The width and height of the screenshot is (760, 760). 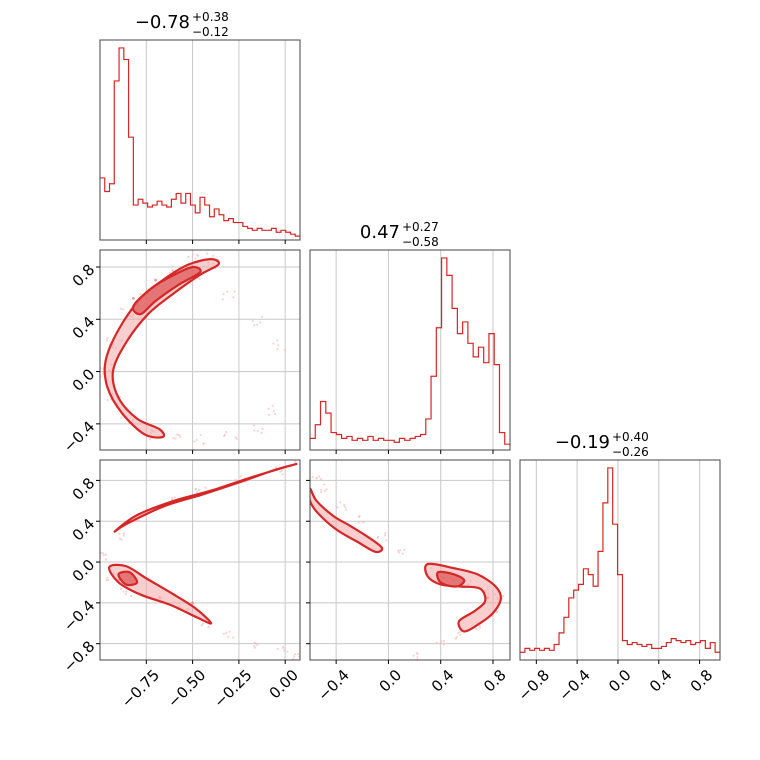 What do you see at coordinates (79, 656) in the screenshot?
I see `y-tick-label: −0.8` at bounding box center [79, 656].